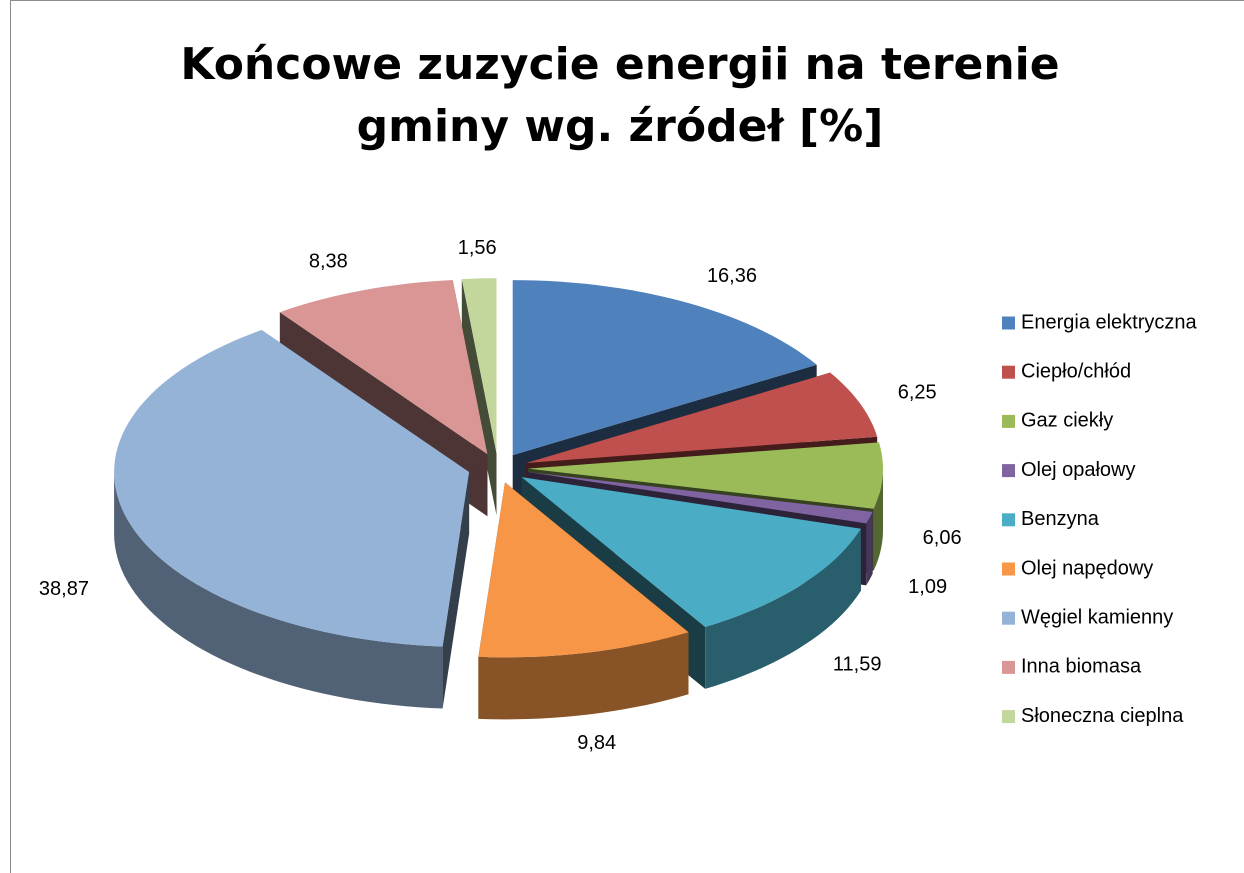 This screenshot has height=873, width=1244. I want to click on data-label: 9,84, so click(596, 743).